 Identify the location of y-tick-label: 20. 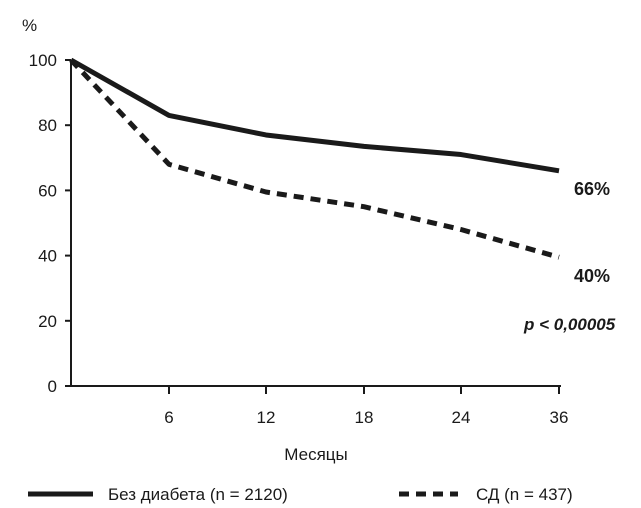
(47, 321).